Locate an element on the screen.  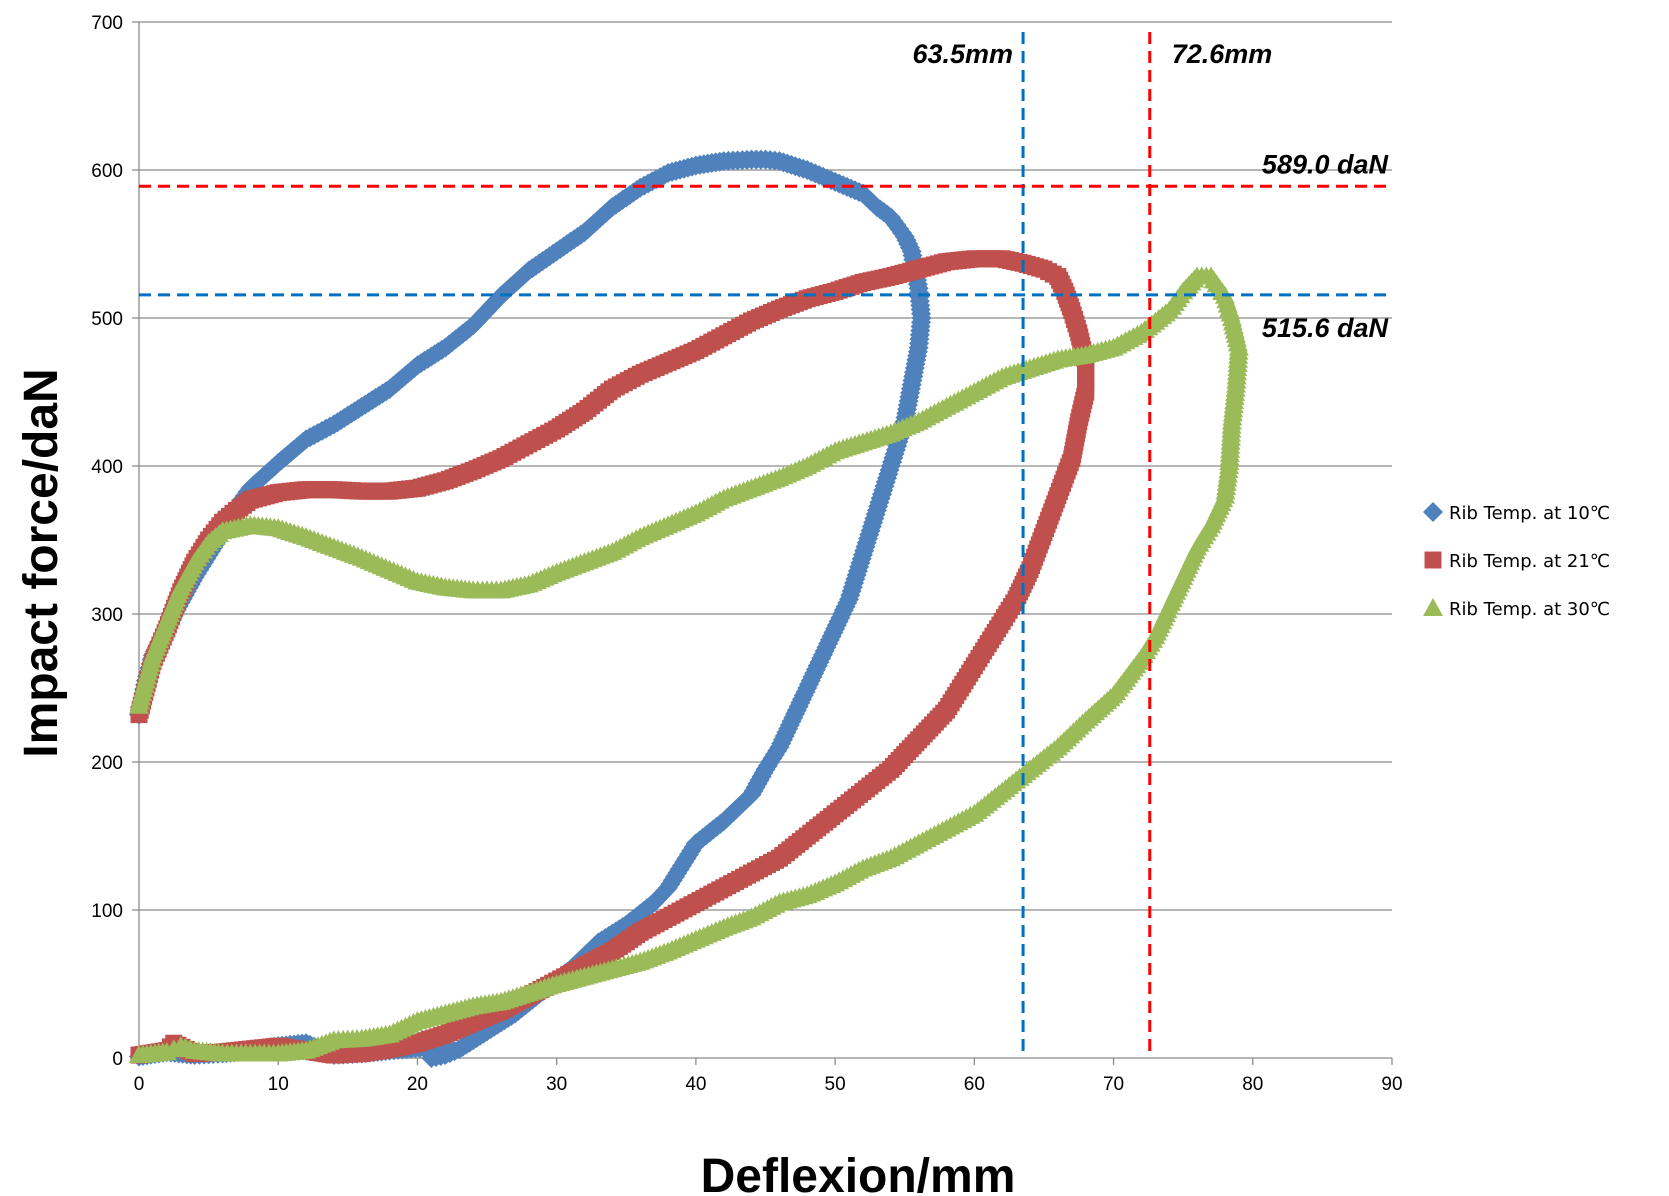
x-tick-label: 70 is located at coordinates (1113, 1084).